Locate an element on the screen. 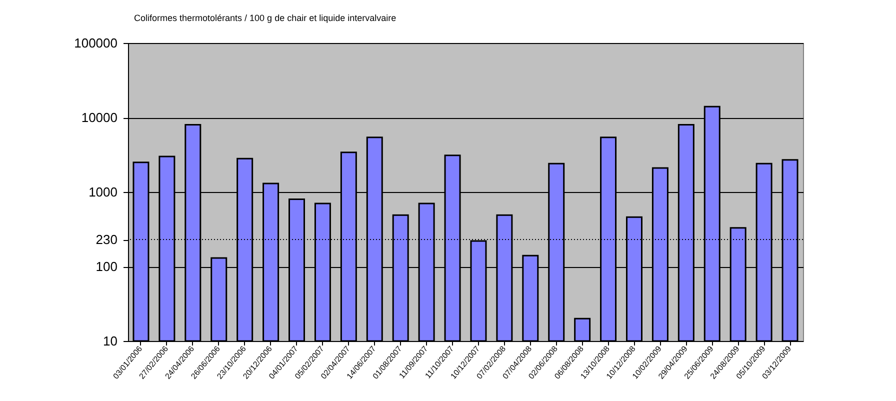 The width and height of the screenshot is (896, 401). y-tick-label: 10000 is located at coordinates (99, 117).